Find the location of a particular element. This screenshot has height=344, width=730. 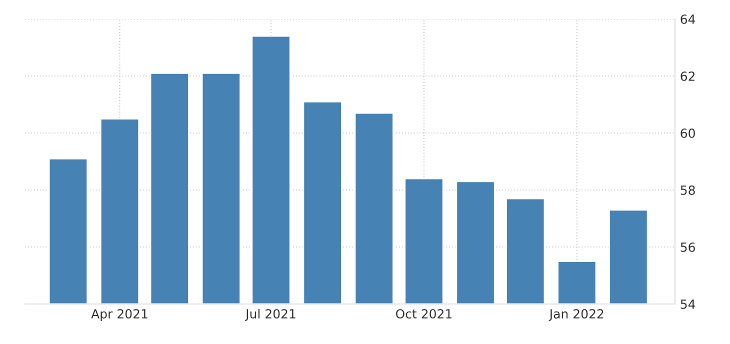

x-tick-label: Oct 2021 is located at coordinates (424, 314).